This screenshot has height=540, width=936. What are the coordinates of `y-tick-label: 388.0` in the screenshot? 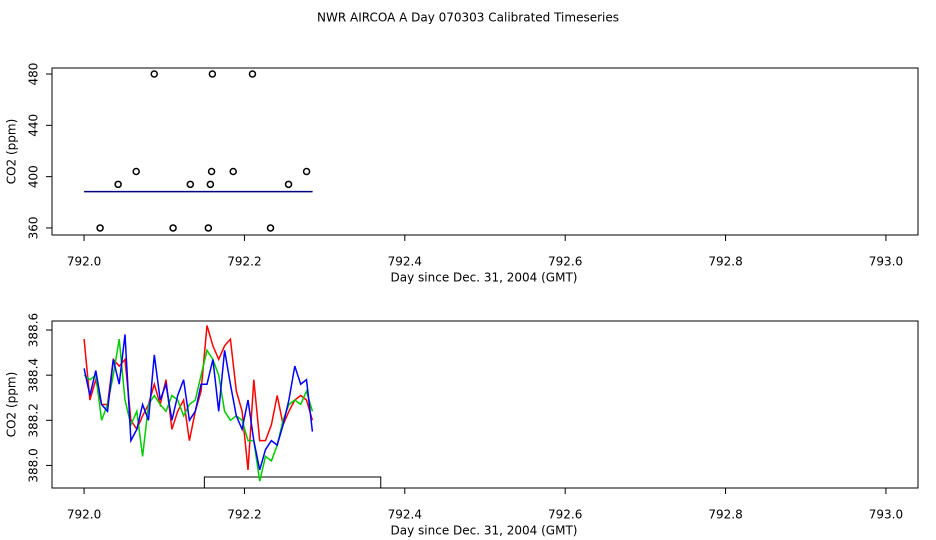 It's located at (34, 465).